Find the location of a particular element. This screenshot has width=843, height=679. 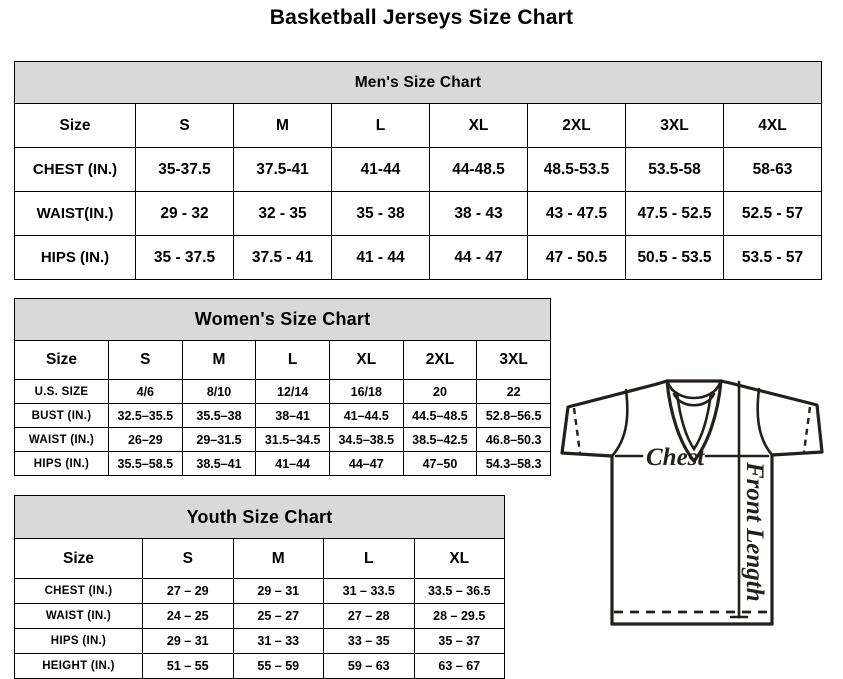

womens-header-cell: 3XL is located at coordinates (513, 360).